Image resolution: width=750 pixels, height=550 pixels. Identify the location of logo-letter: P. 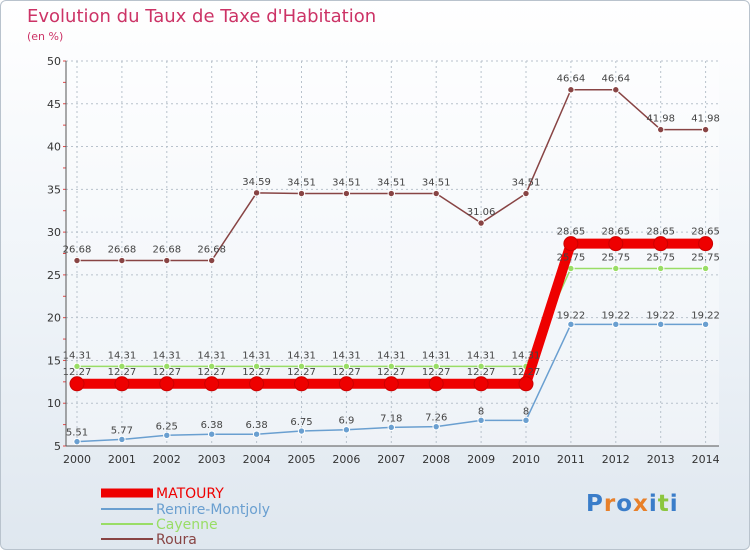
(595, 504).